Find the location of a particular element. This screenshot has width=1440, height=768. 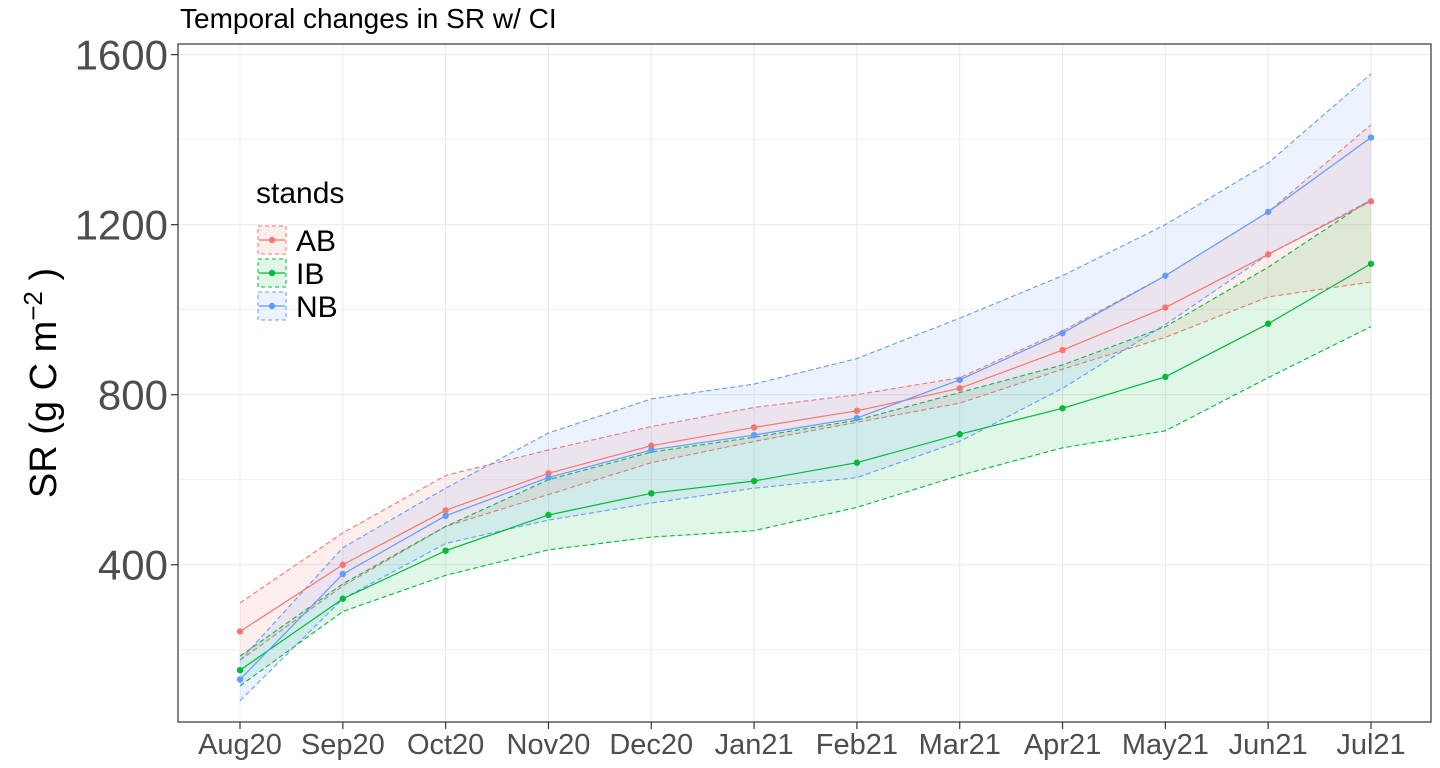

y-tick-label: 1200 is located at coordinates (121, 225).